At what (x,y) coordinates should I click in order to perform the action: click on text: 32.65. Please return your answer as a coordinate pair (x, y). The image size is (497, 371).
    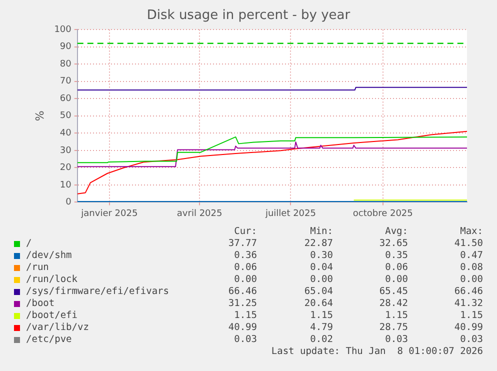
    Looking at the image, I should click on (393, 243).